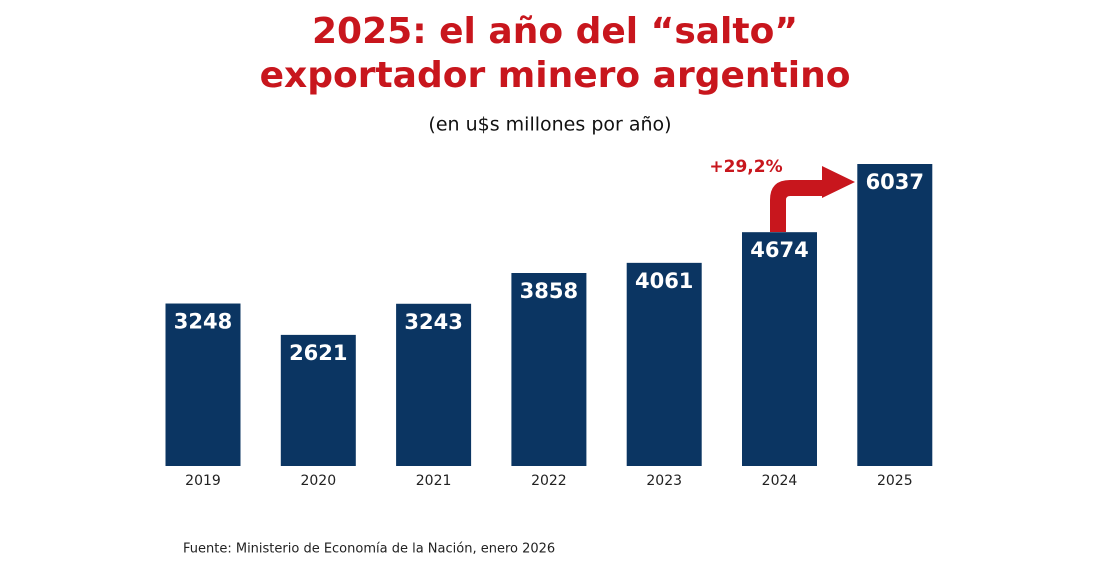 The width and height of the screenshot is (1100, 578). Describe the element at coordinates (318, 481) in the screenshot. I see `x-tick-label: 2020` at that location.